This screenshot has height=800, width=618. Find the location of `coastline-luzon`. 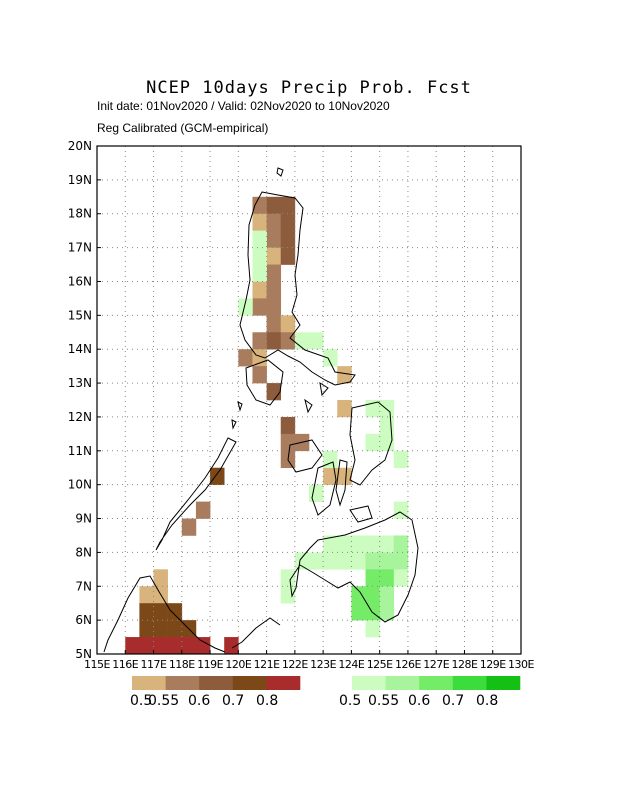

coastline-luzon is located at coordinates (297, 288).